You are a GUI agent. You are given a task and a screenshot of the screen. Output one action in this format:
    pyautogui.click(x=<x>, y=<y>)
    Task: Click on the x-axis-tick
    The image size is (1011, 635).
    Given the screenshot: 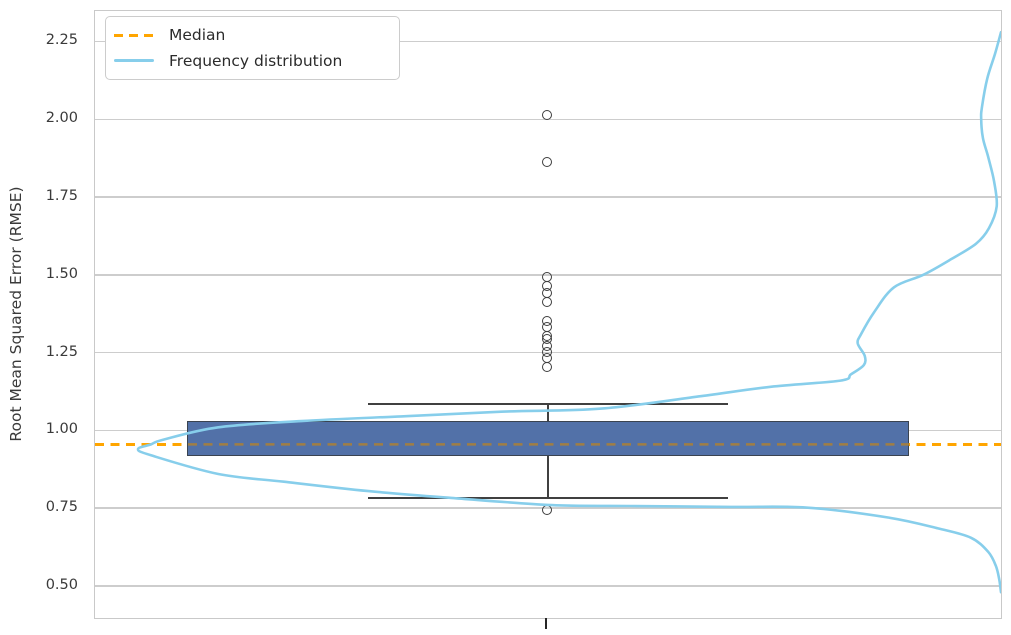 What is the action you would take?
    pyautogui.click(x=546, y=623)
    